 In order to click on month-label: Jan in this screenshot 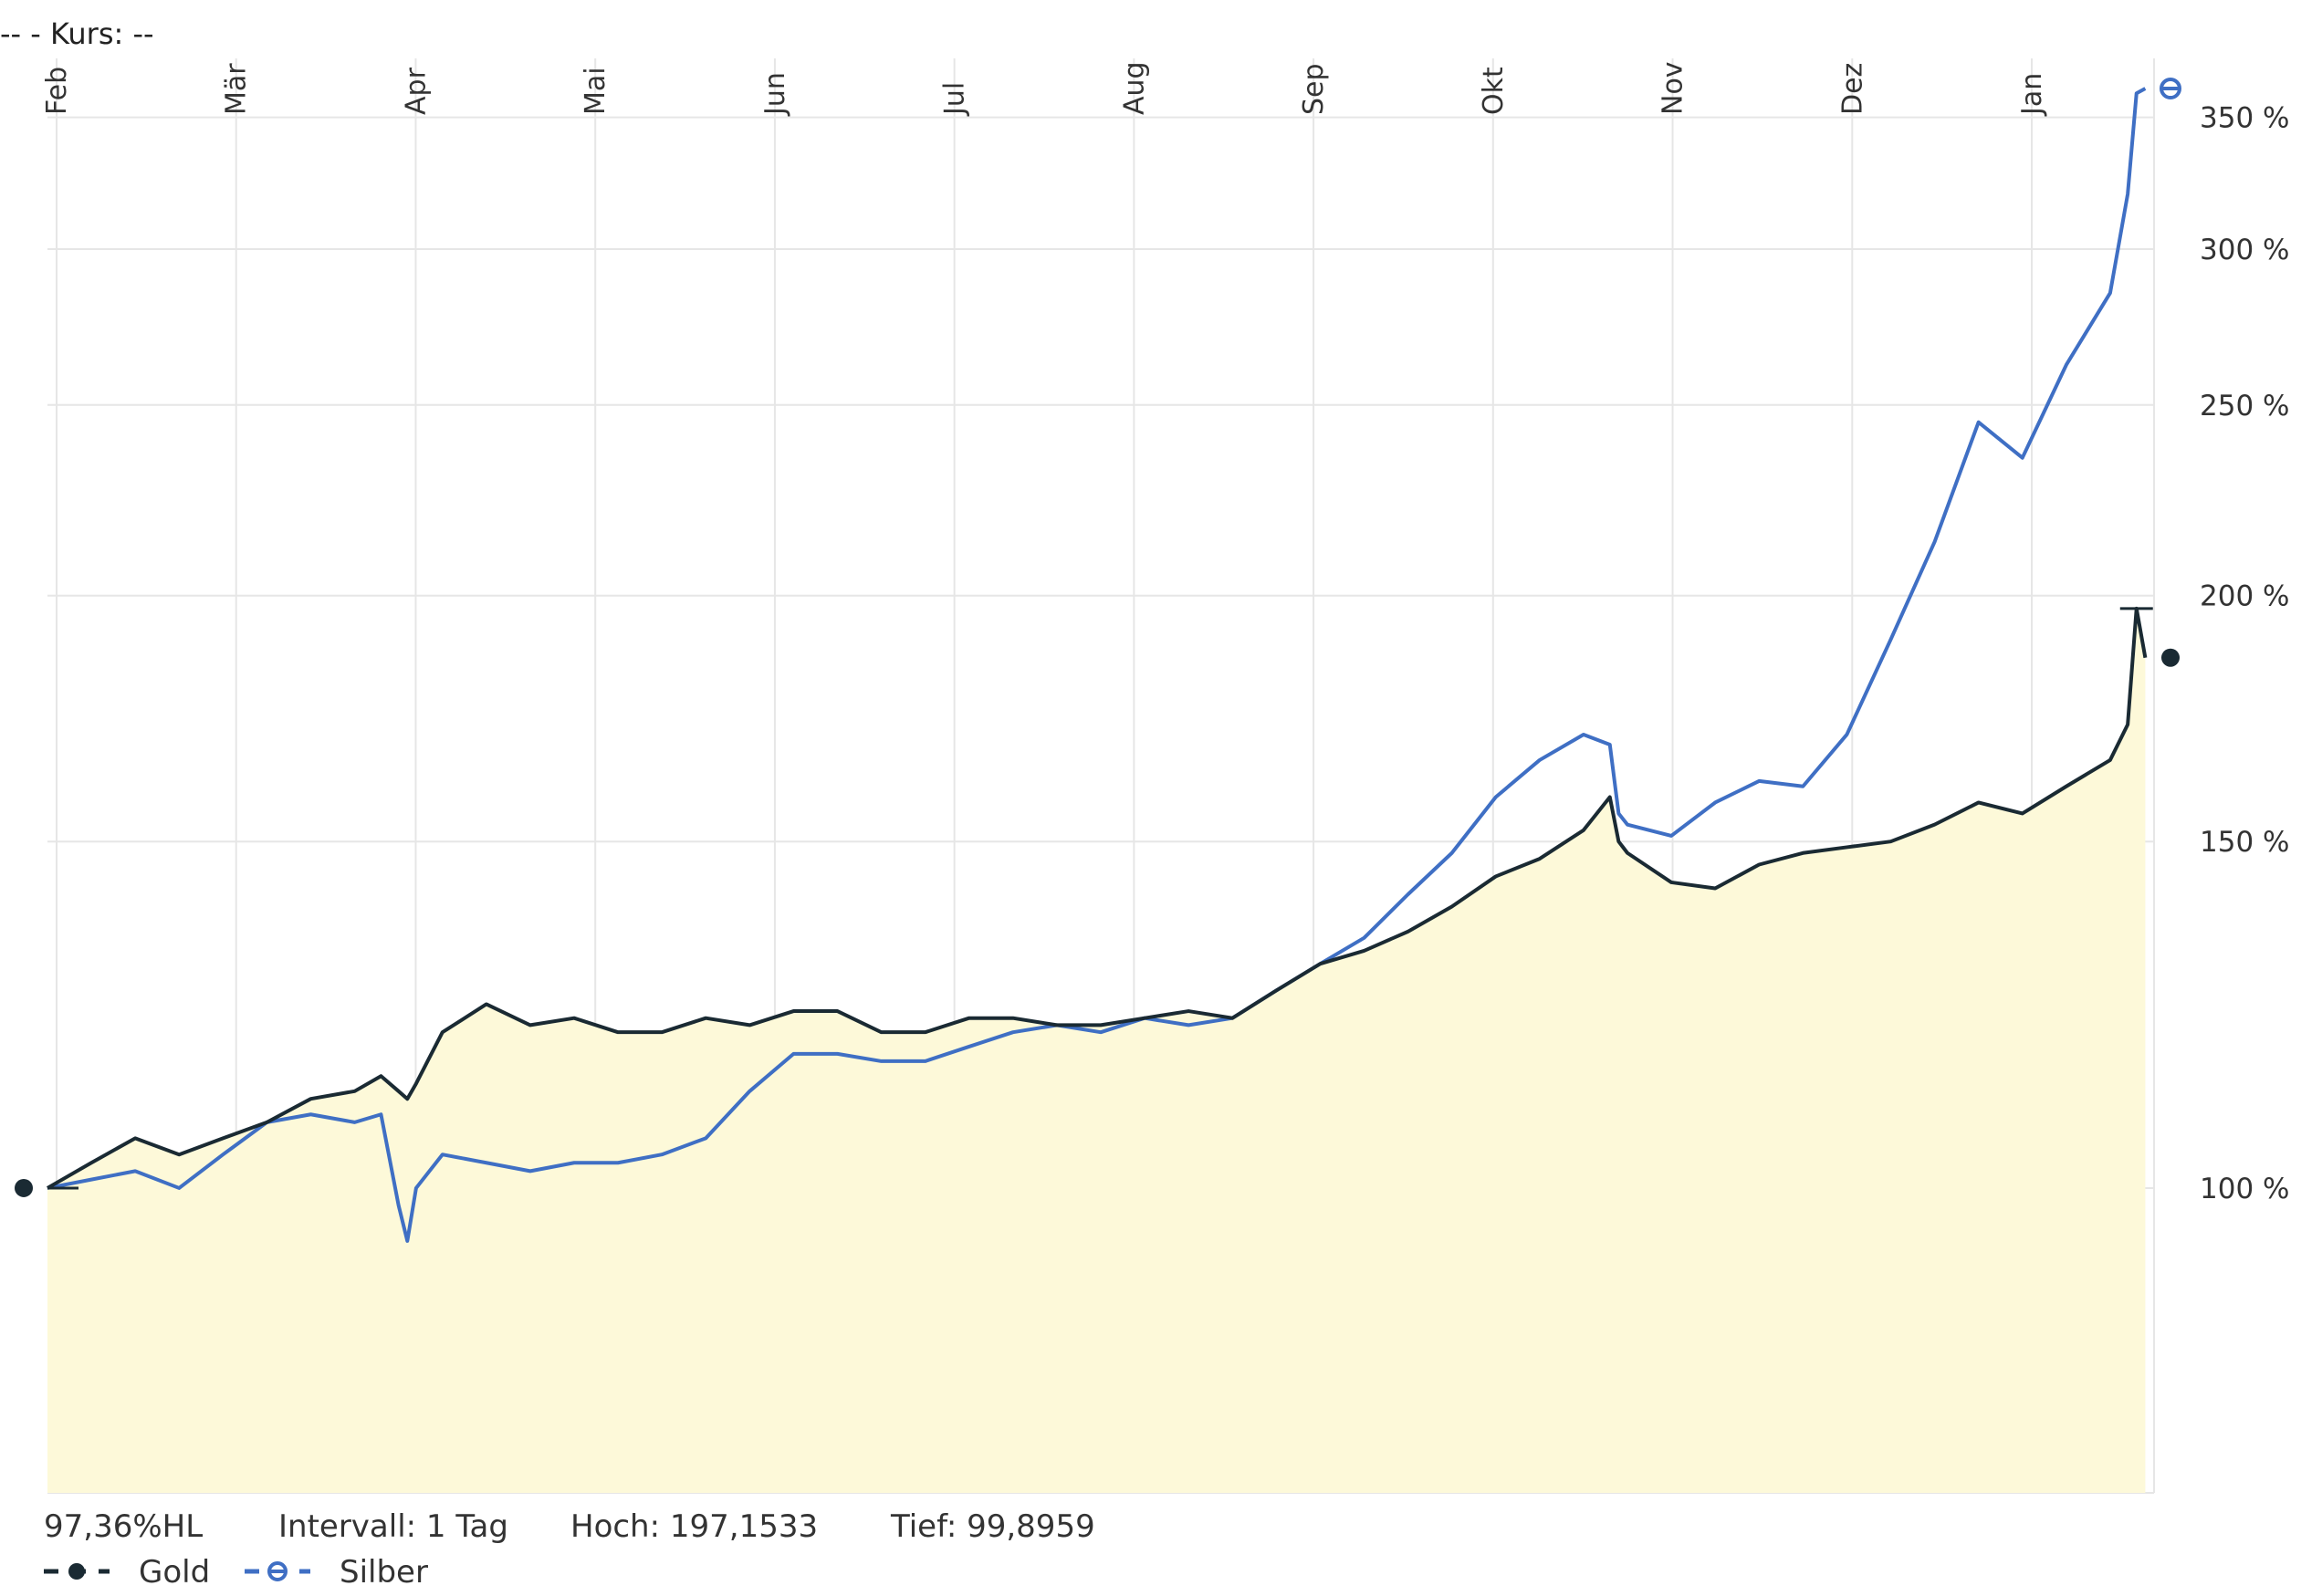, I will do `click(2032, 95)`.